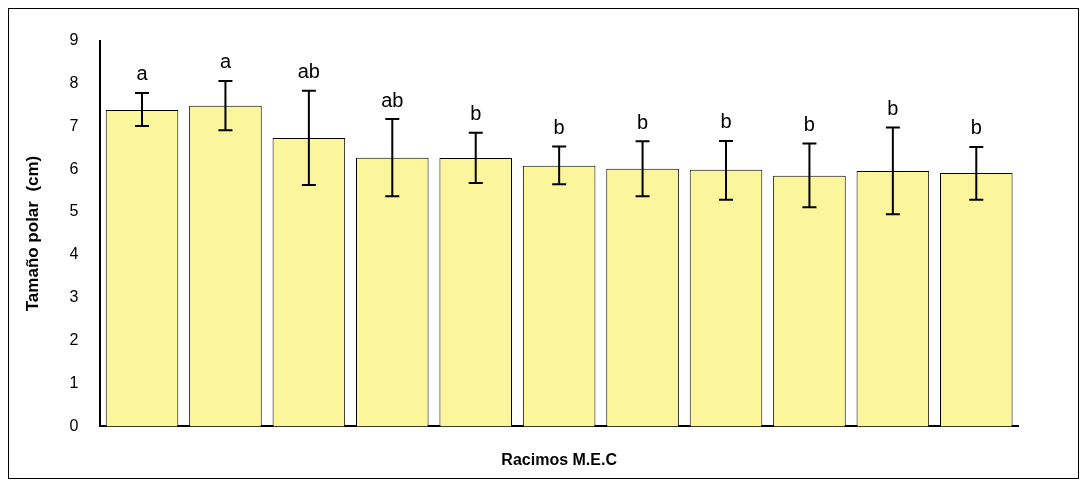 The image size is (1089, 489). Describe the element at coordinates (74, 211) in the screenshot. I see `y-tick-label: 5` at that location.